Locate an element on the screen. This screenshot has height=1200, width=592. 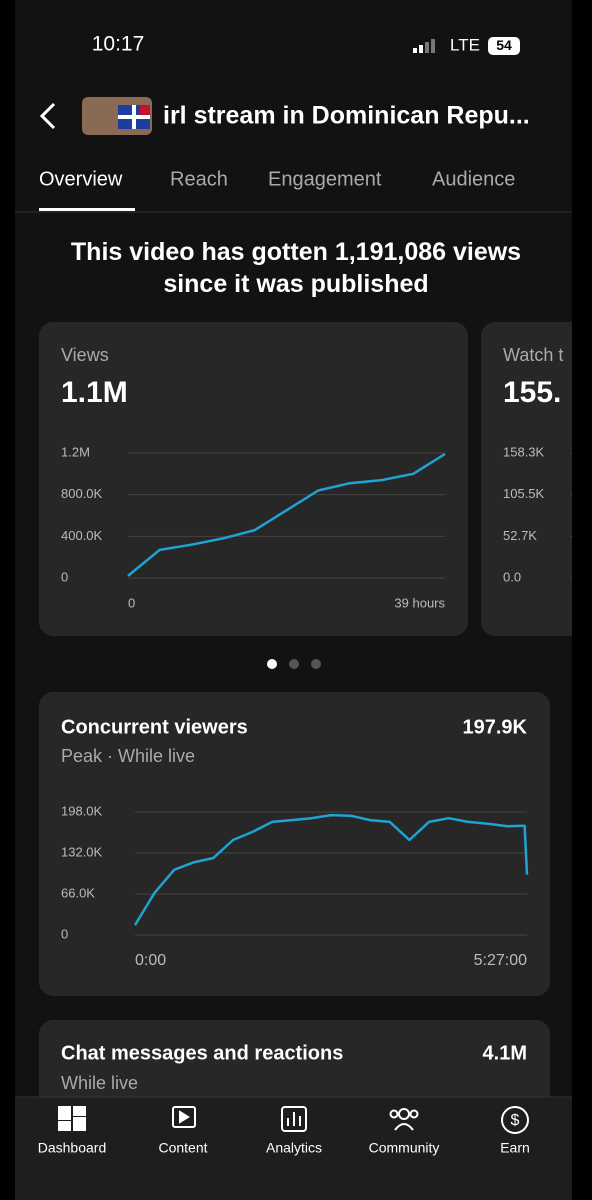
battery is located at coordinates (504, 46).